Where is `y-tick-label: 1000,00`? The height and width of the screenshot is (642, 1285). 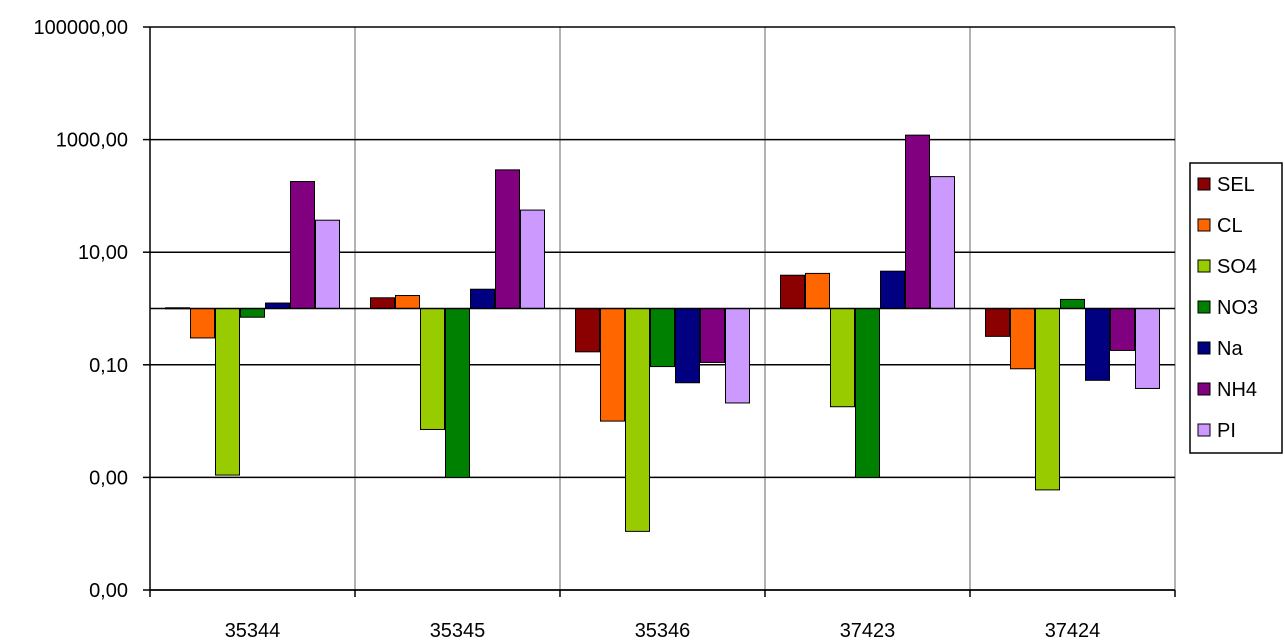
y-tick-label: 1000,00 is located at coordinates (92, 141).